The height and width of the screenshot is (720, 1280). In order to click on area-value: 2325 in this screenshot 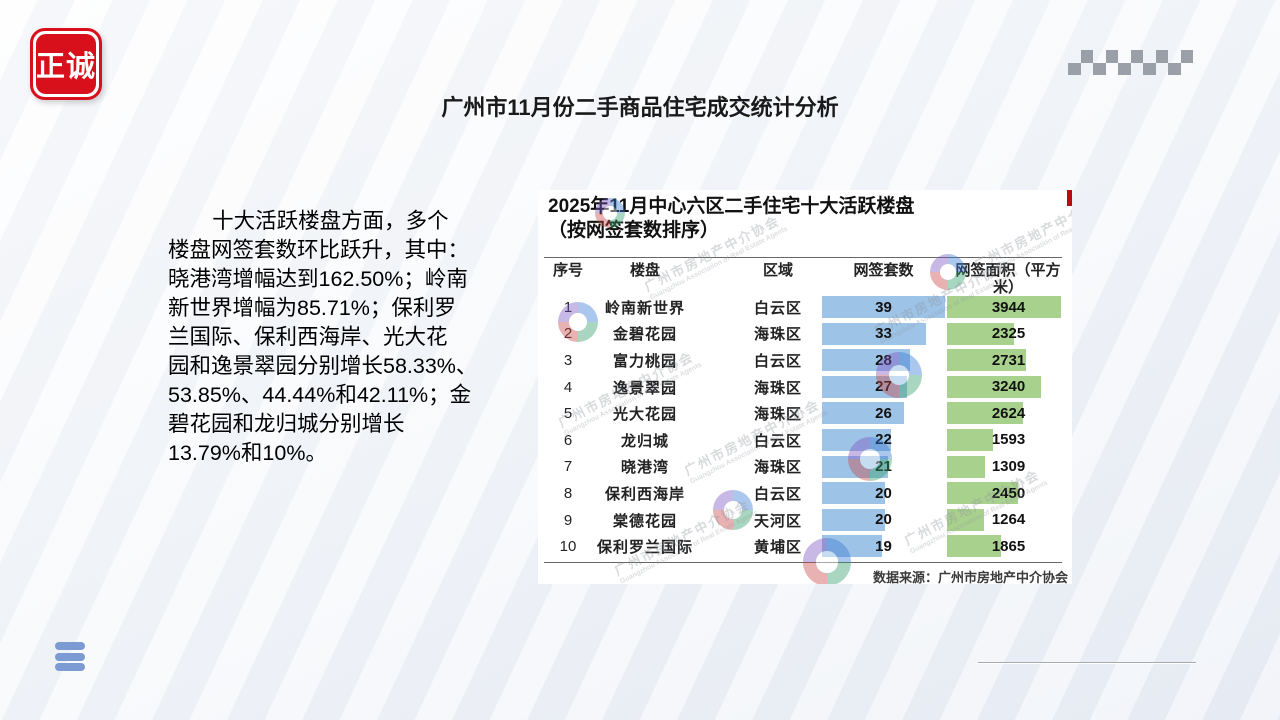, I will do `click(1008, 334)`.